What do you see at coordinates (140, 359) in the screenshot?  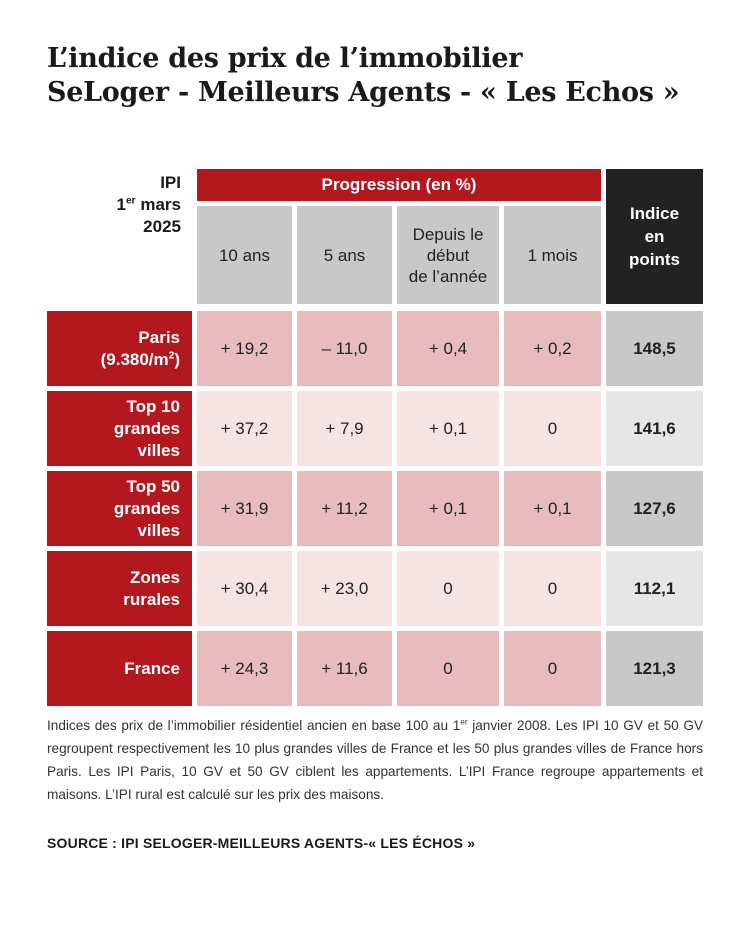 I see `row-label-line-2: (9.380/m2)` at bounding box center [140, 359].